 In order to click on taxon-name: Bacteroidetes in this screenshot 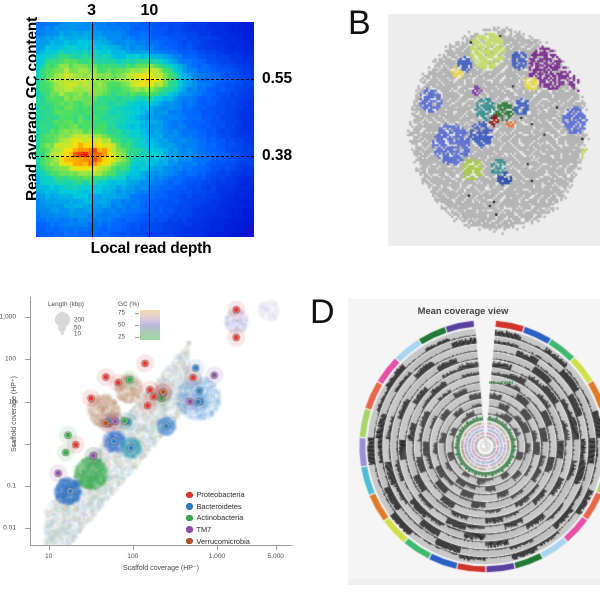, I will do `click(219, 506)`.